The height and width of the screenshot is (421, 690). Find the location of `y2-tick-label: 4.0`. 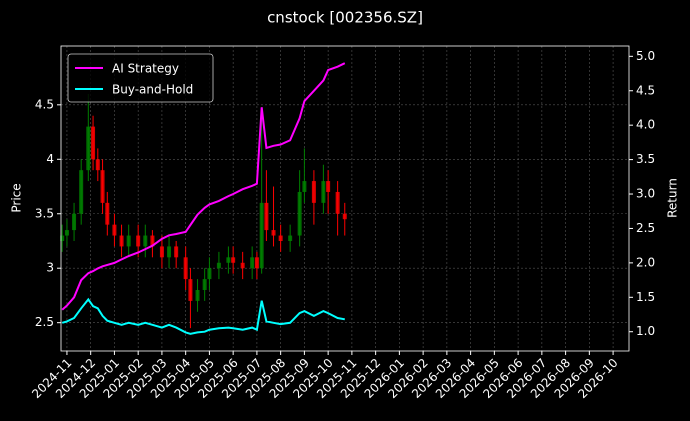

y2-tick-label: 4.0 is located at coordinates (645, 125).